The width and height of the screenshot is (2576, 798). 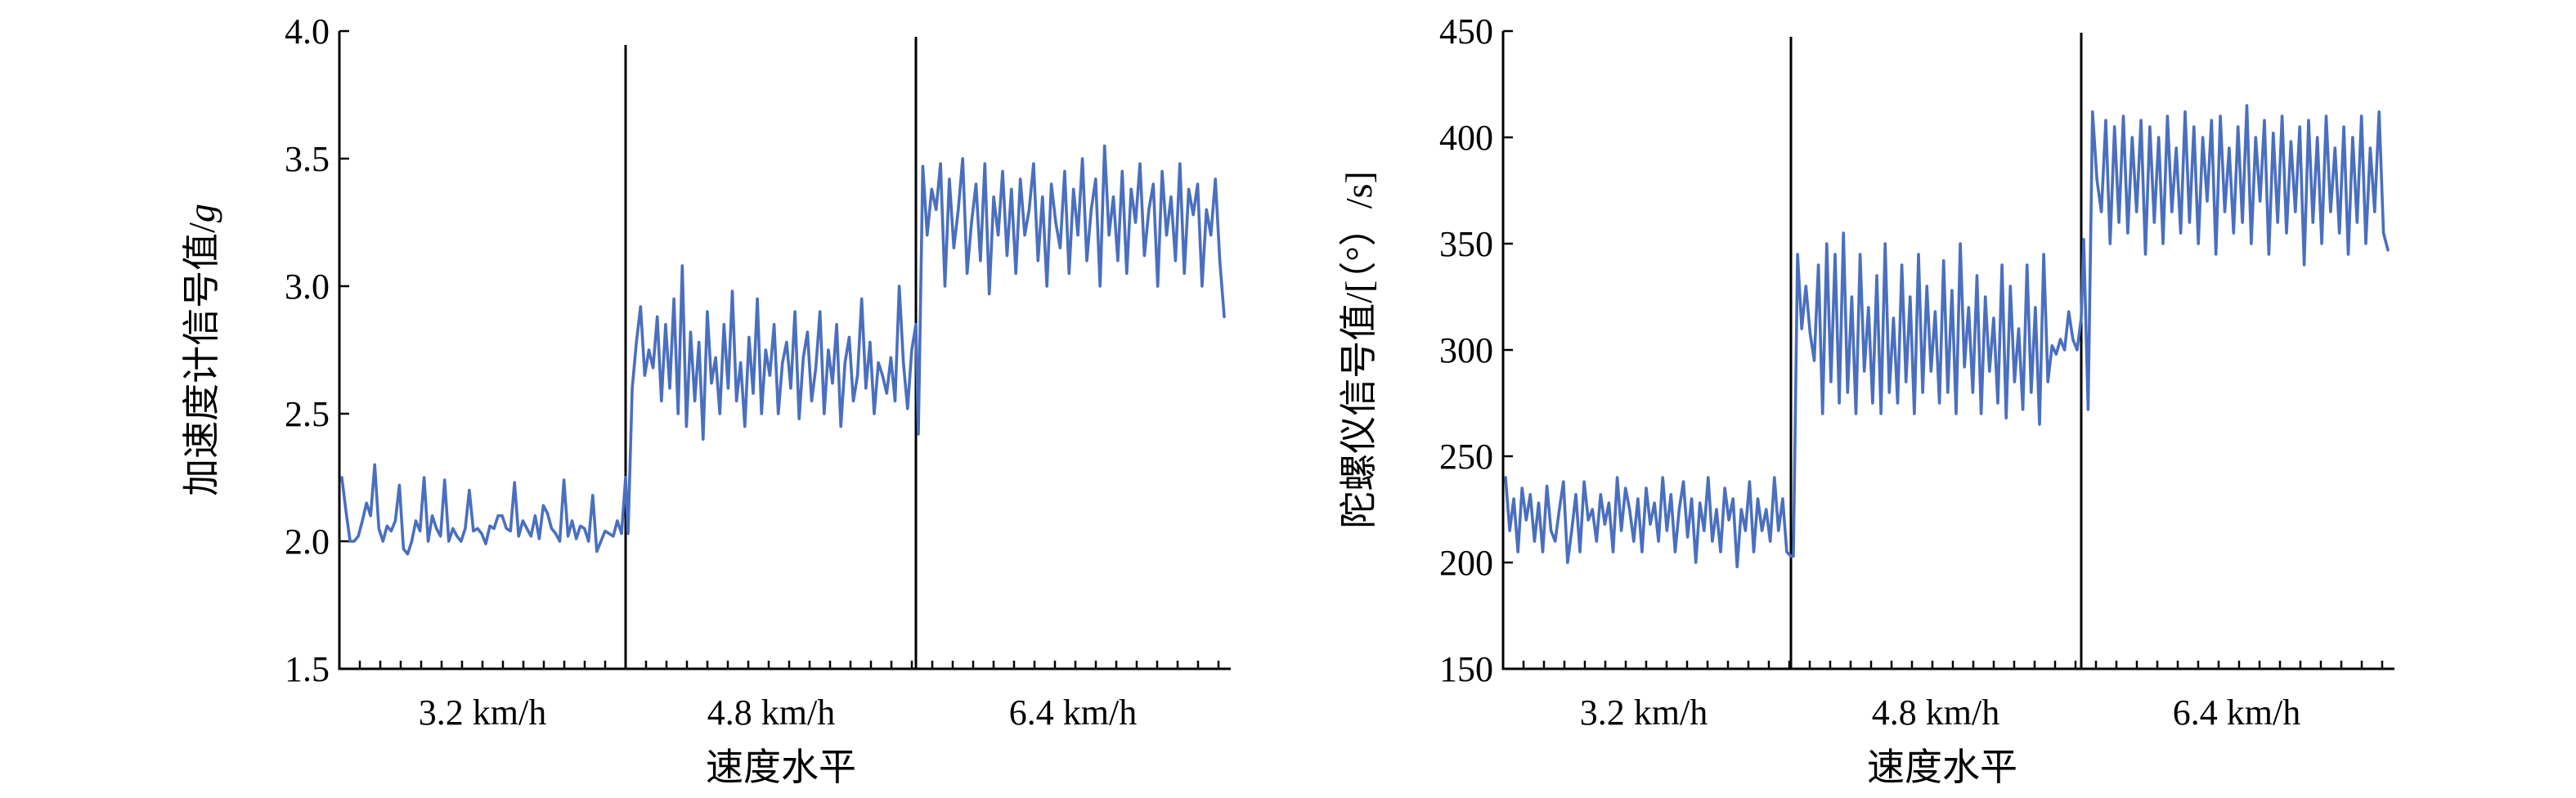 I want to click on accelerometer-y-axis-title-main: 加速度计信号值/, so click(x=201, y=359).